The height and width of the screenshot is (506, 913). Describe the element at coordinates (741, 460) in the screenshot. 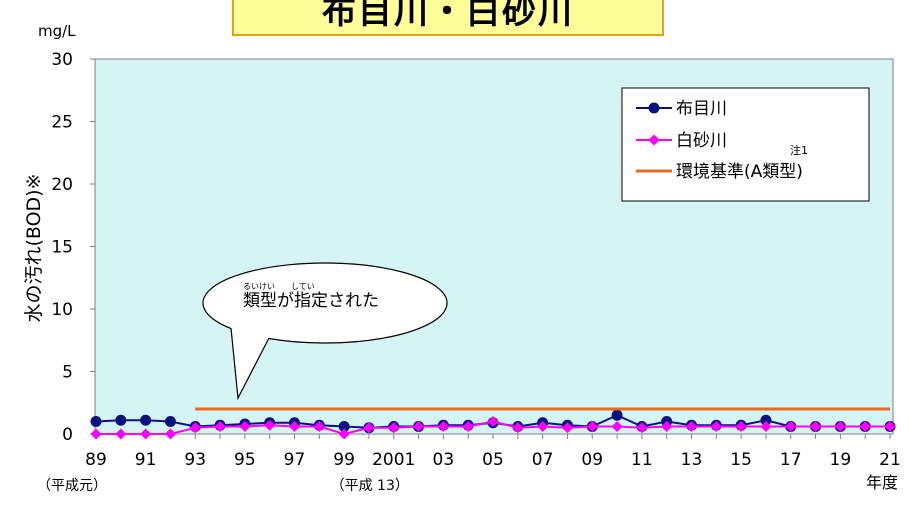

I see `x-tick-label: 15` at that location.